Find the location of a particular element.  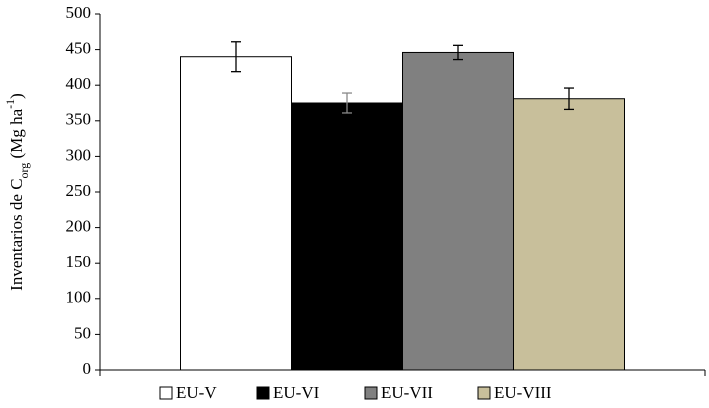

y-tick-label: 100 is located at coordinates (79, 297).